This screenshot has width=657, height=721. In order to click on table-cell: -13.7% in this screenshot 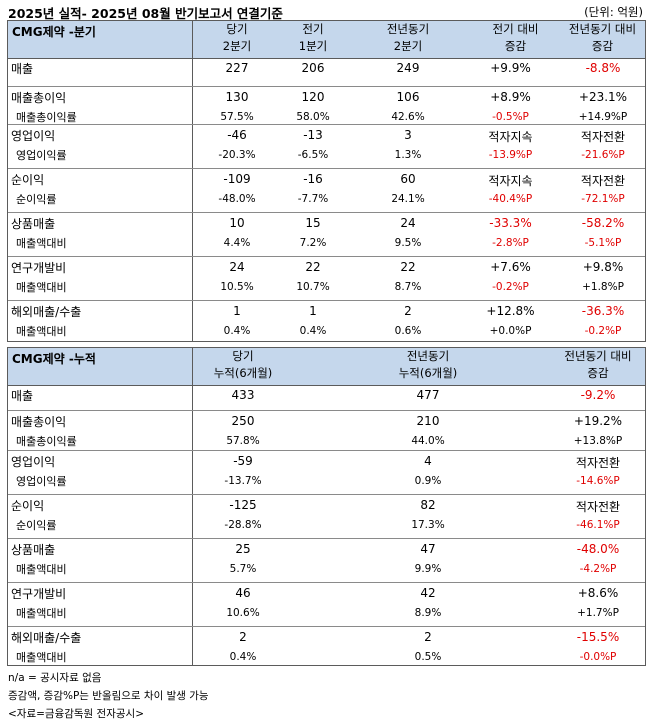, I will do `click(243, 481)`.